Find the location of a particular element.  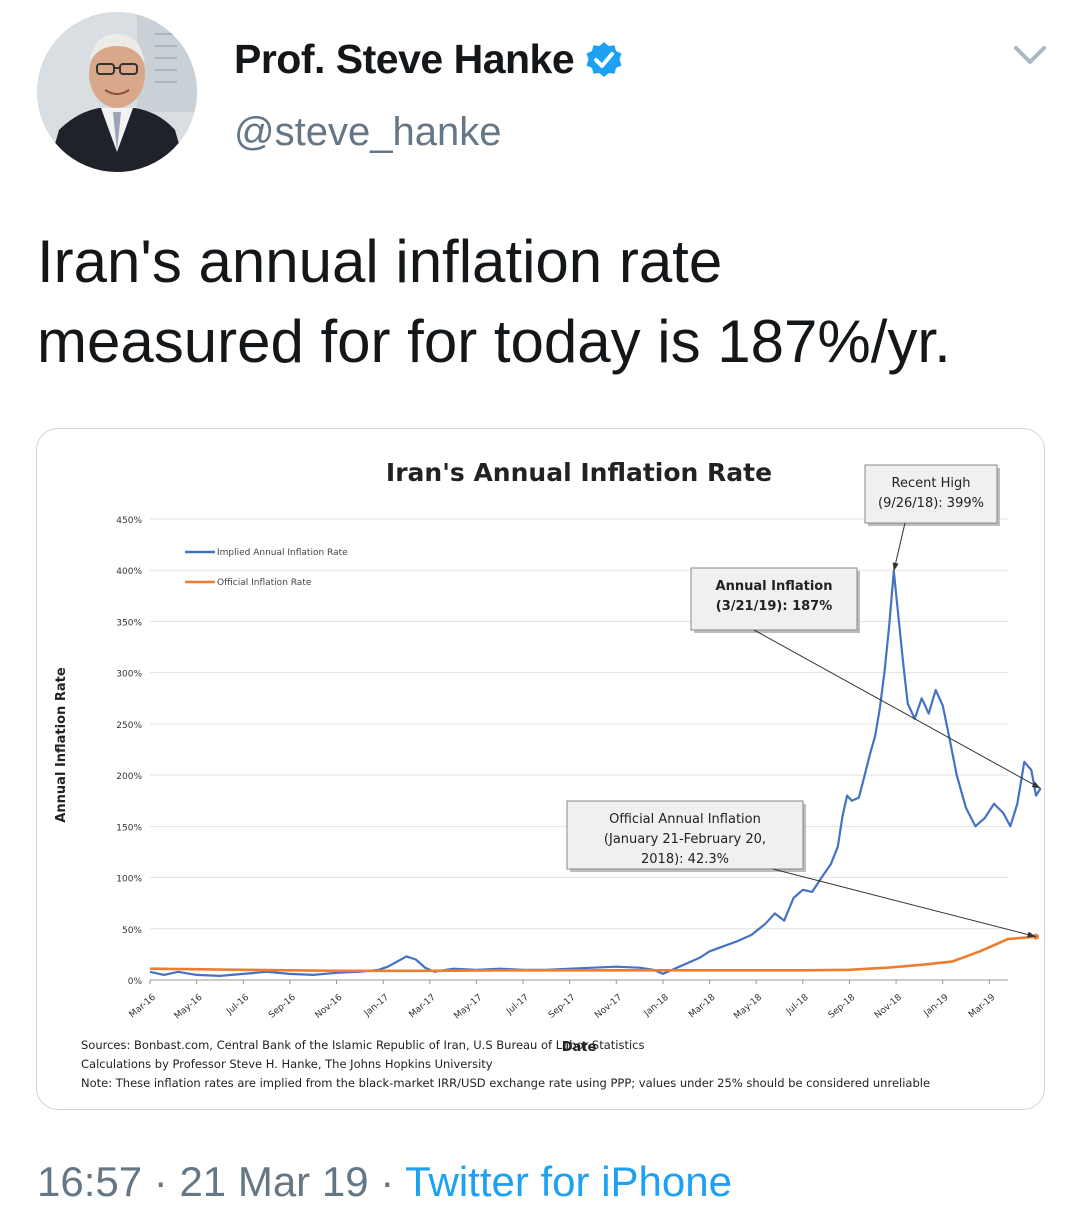

verified-badge-icon is located at coordinates (604, 59).